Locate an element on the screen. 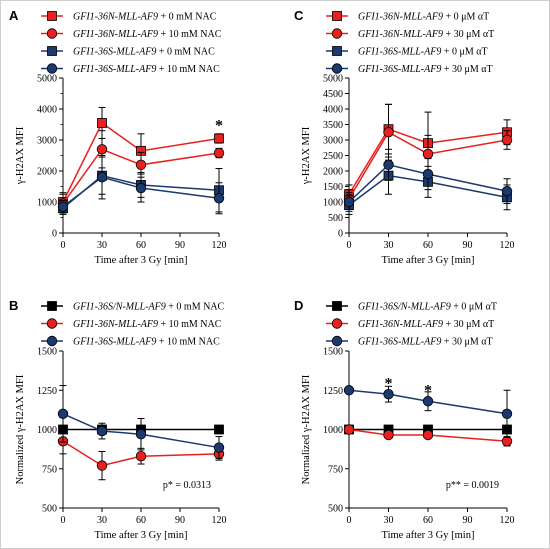  legend-treatment: + 10 mM NAC is located at coordinates (188, 69).